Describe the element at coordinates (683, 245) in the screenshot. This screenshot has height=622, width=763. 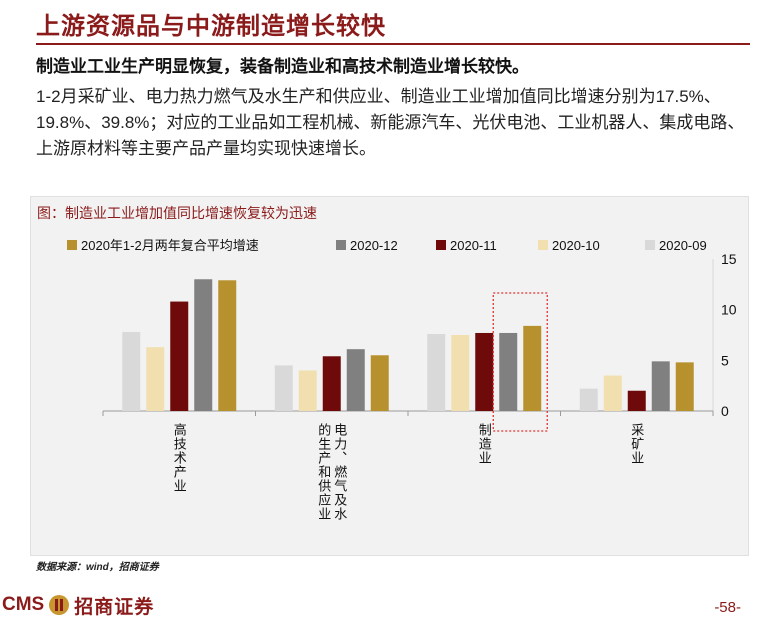
I see `legend-label: 2020-09` at that location.